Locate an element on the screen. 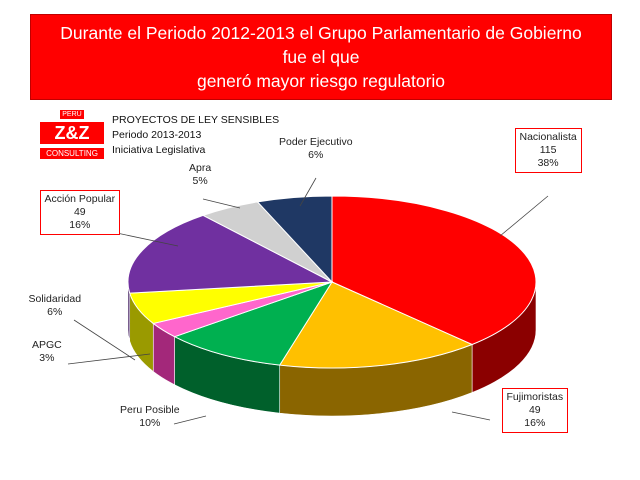 This screenshot has height=480, width=640. slice-name-apra: Apra is located at coordinates (200, 168).